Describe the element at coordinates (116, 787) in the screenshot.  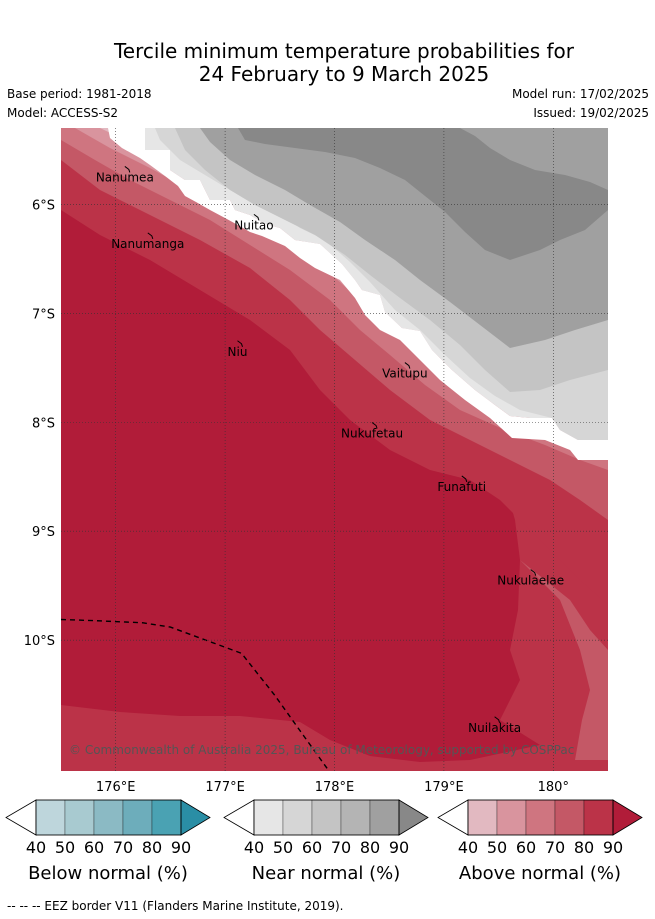
I see `lon-tick-label: 176°E` at that location.